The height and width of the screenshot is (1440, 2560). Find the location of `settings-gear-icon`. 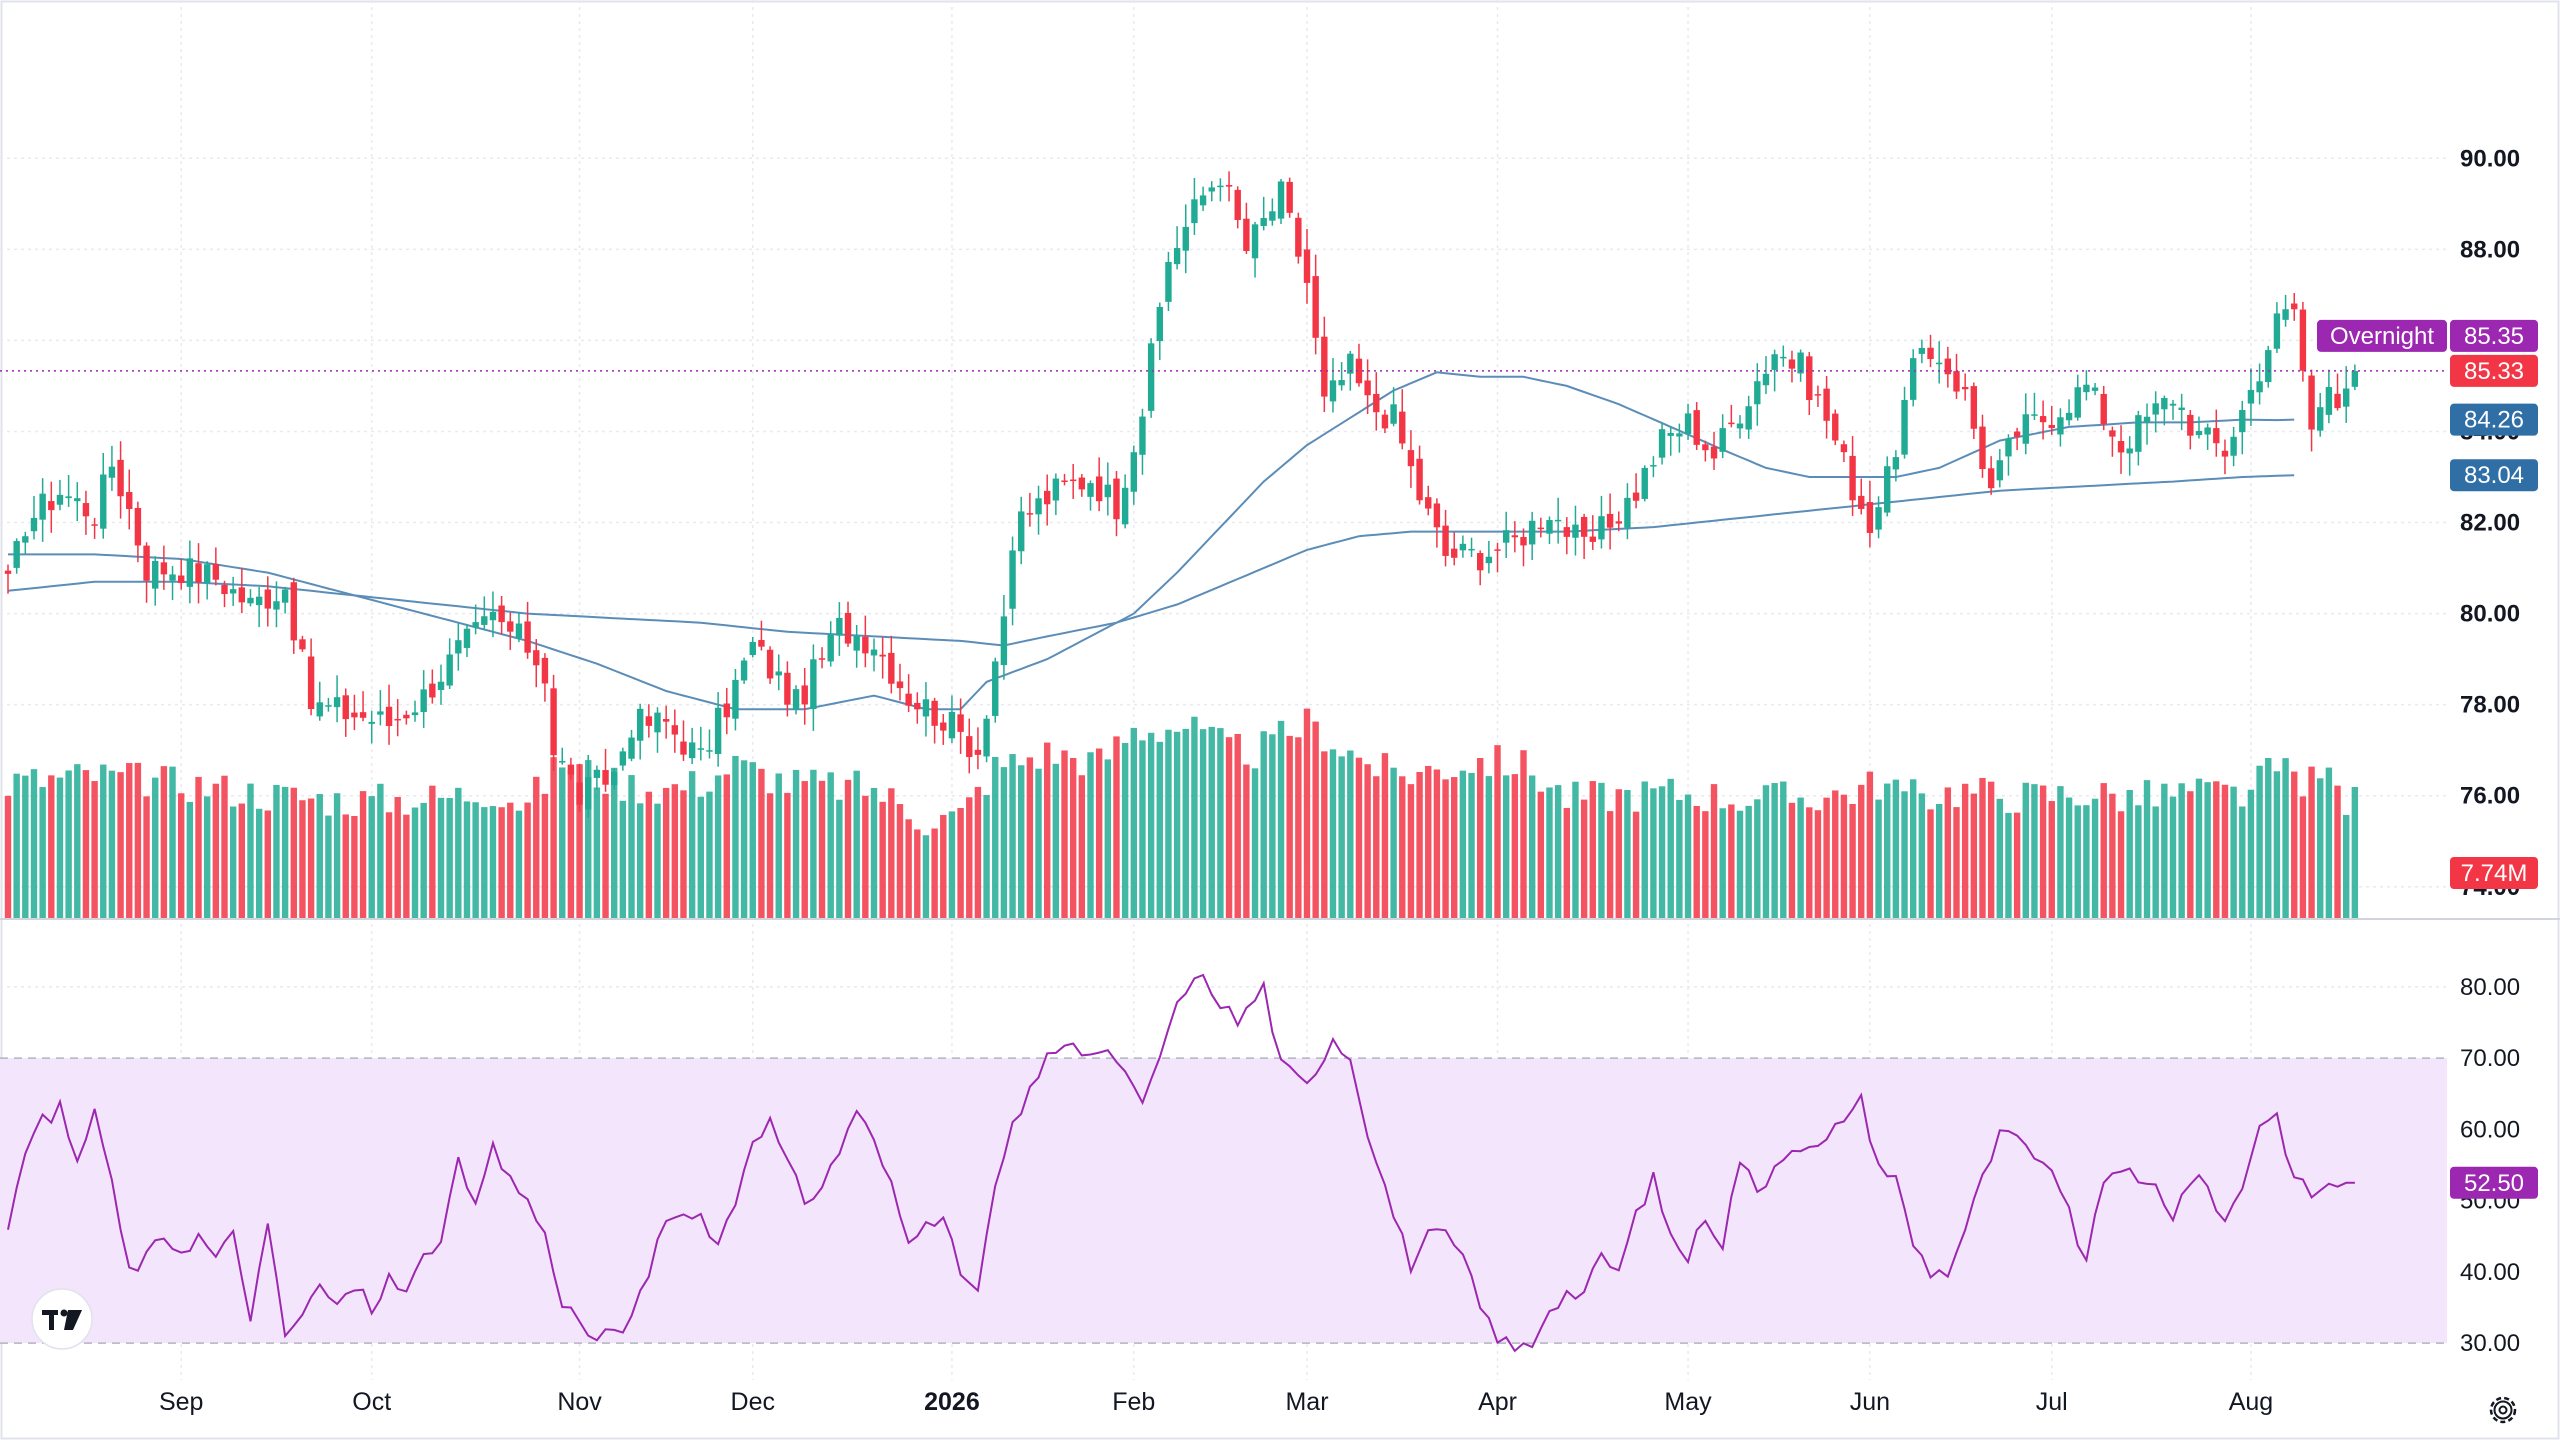

settings-gear-icon is located at coordinates (2503, 1410).